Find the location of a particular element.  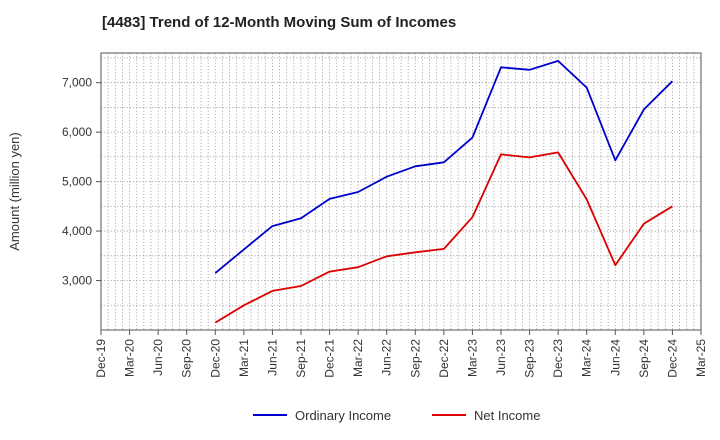

x-tick-label: Jun-20 is located at coordinates (158, 357).